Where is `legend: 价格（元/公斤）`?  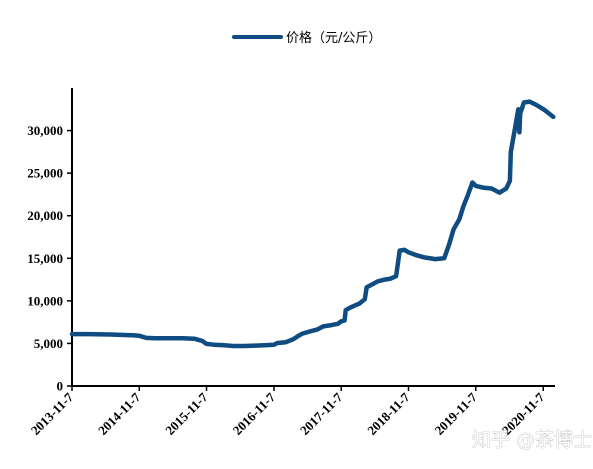 legend: 价格（元/公斤） is located at coordinates (306, 38).